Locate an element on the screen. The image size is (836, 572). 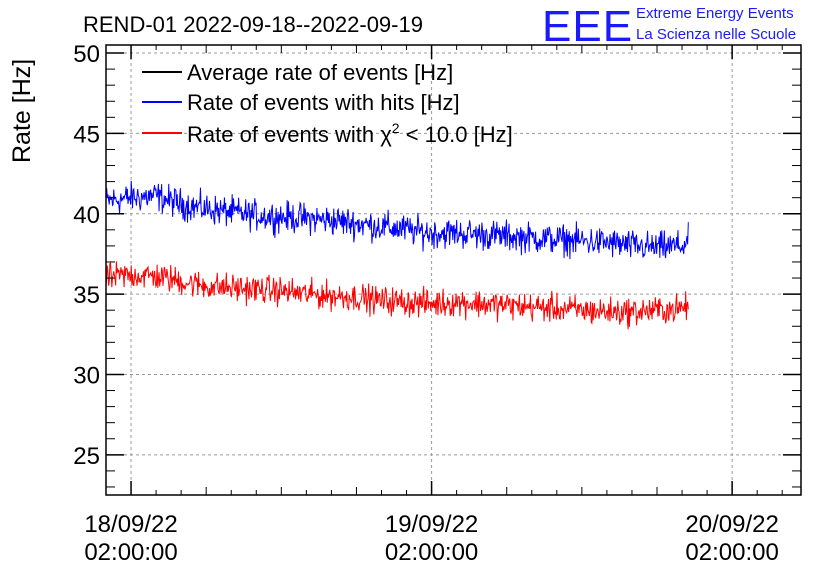
y-tick-label: 25 is located at coordinates (86, 456).